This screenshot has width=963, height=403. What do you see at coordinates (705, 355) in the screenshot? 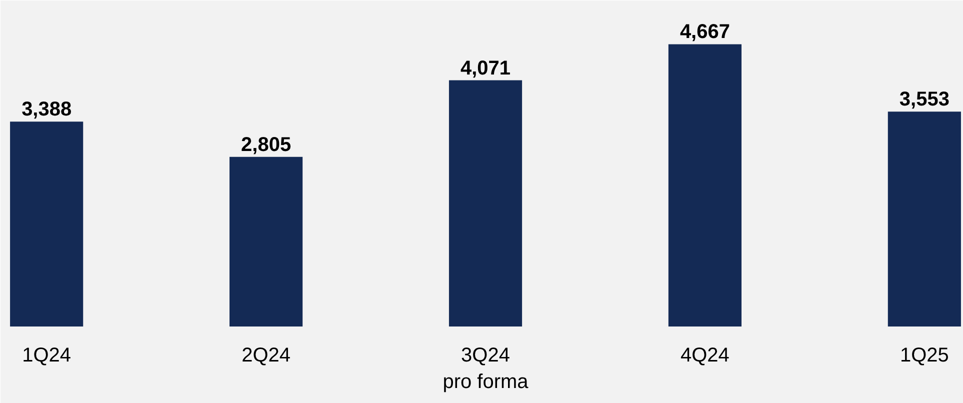
I see `x-tick-label: 4Q24` at bounding box center [705, 355].